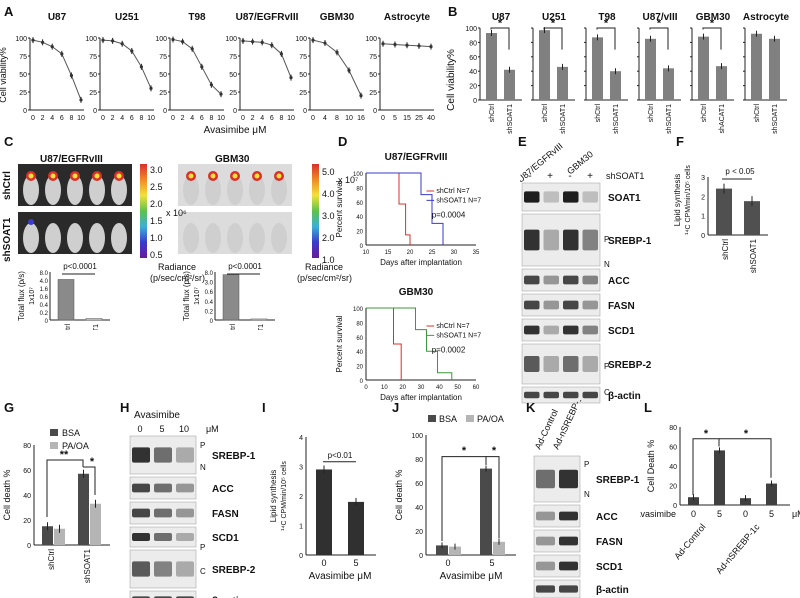 This screenshot has width=800, height=598. I want to click on l-ytick-1: 20, so click(673, 487).